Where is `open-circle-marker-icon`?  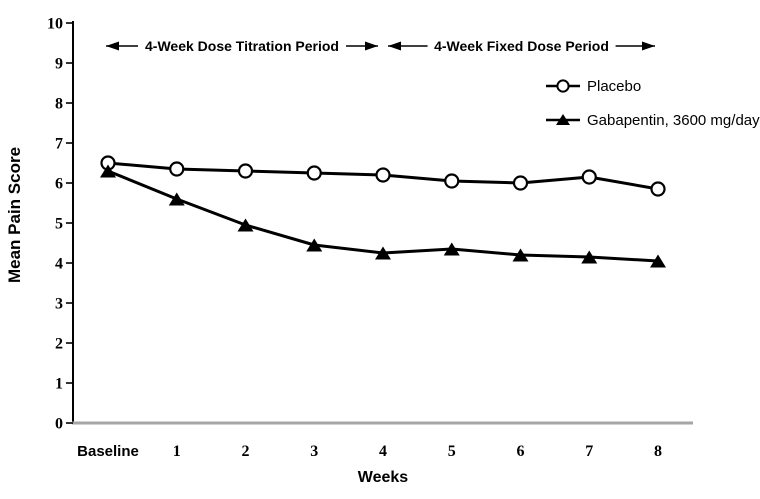
open-circle-marker-icon is located at coordinates (563, 86).